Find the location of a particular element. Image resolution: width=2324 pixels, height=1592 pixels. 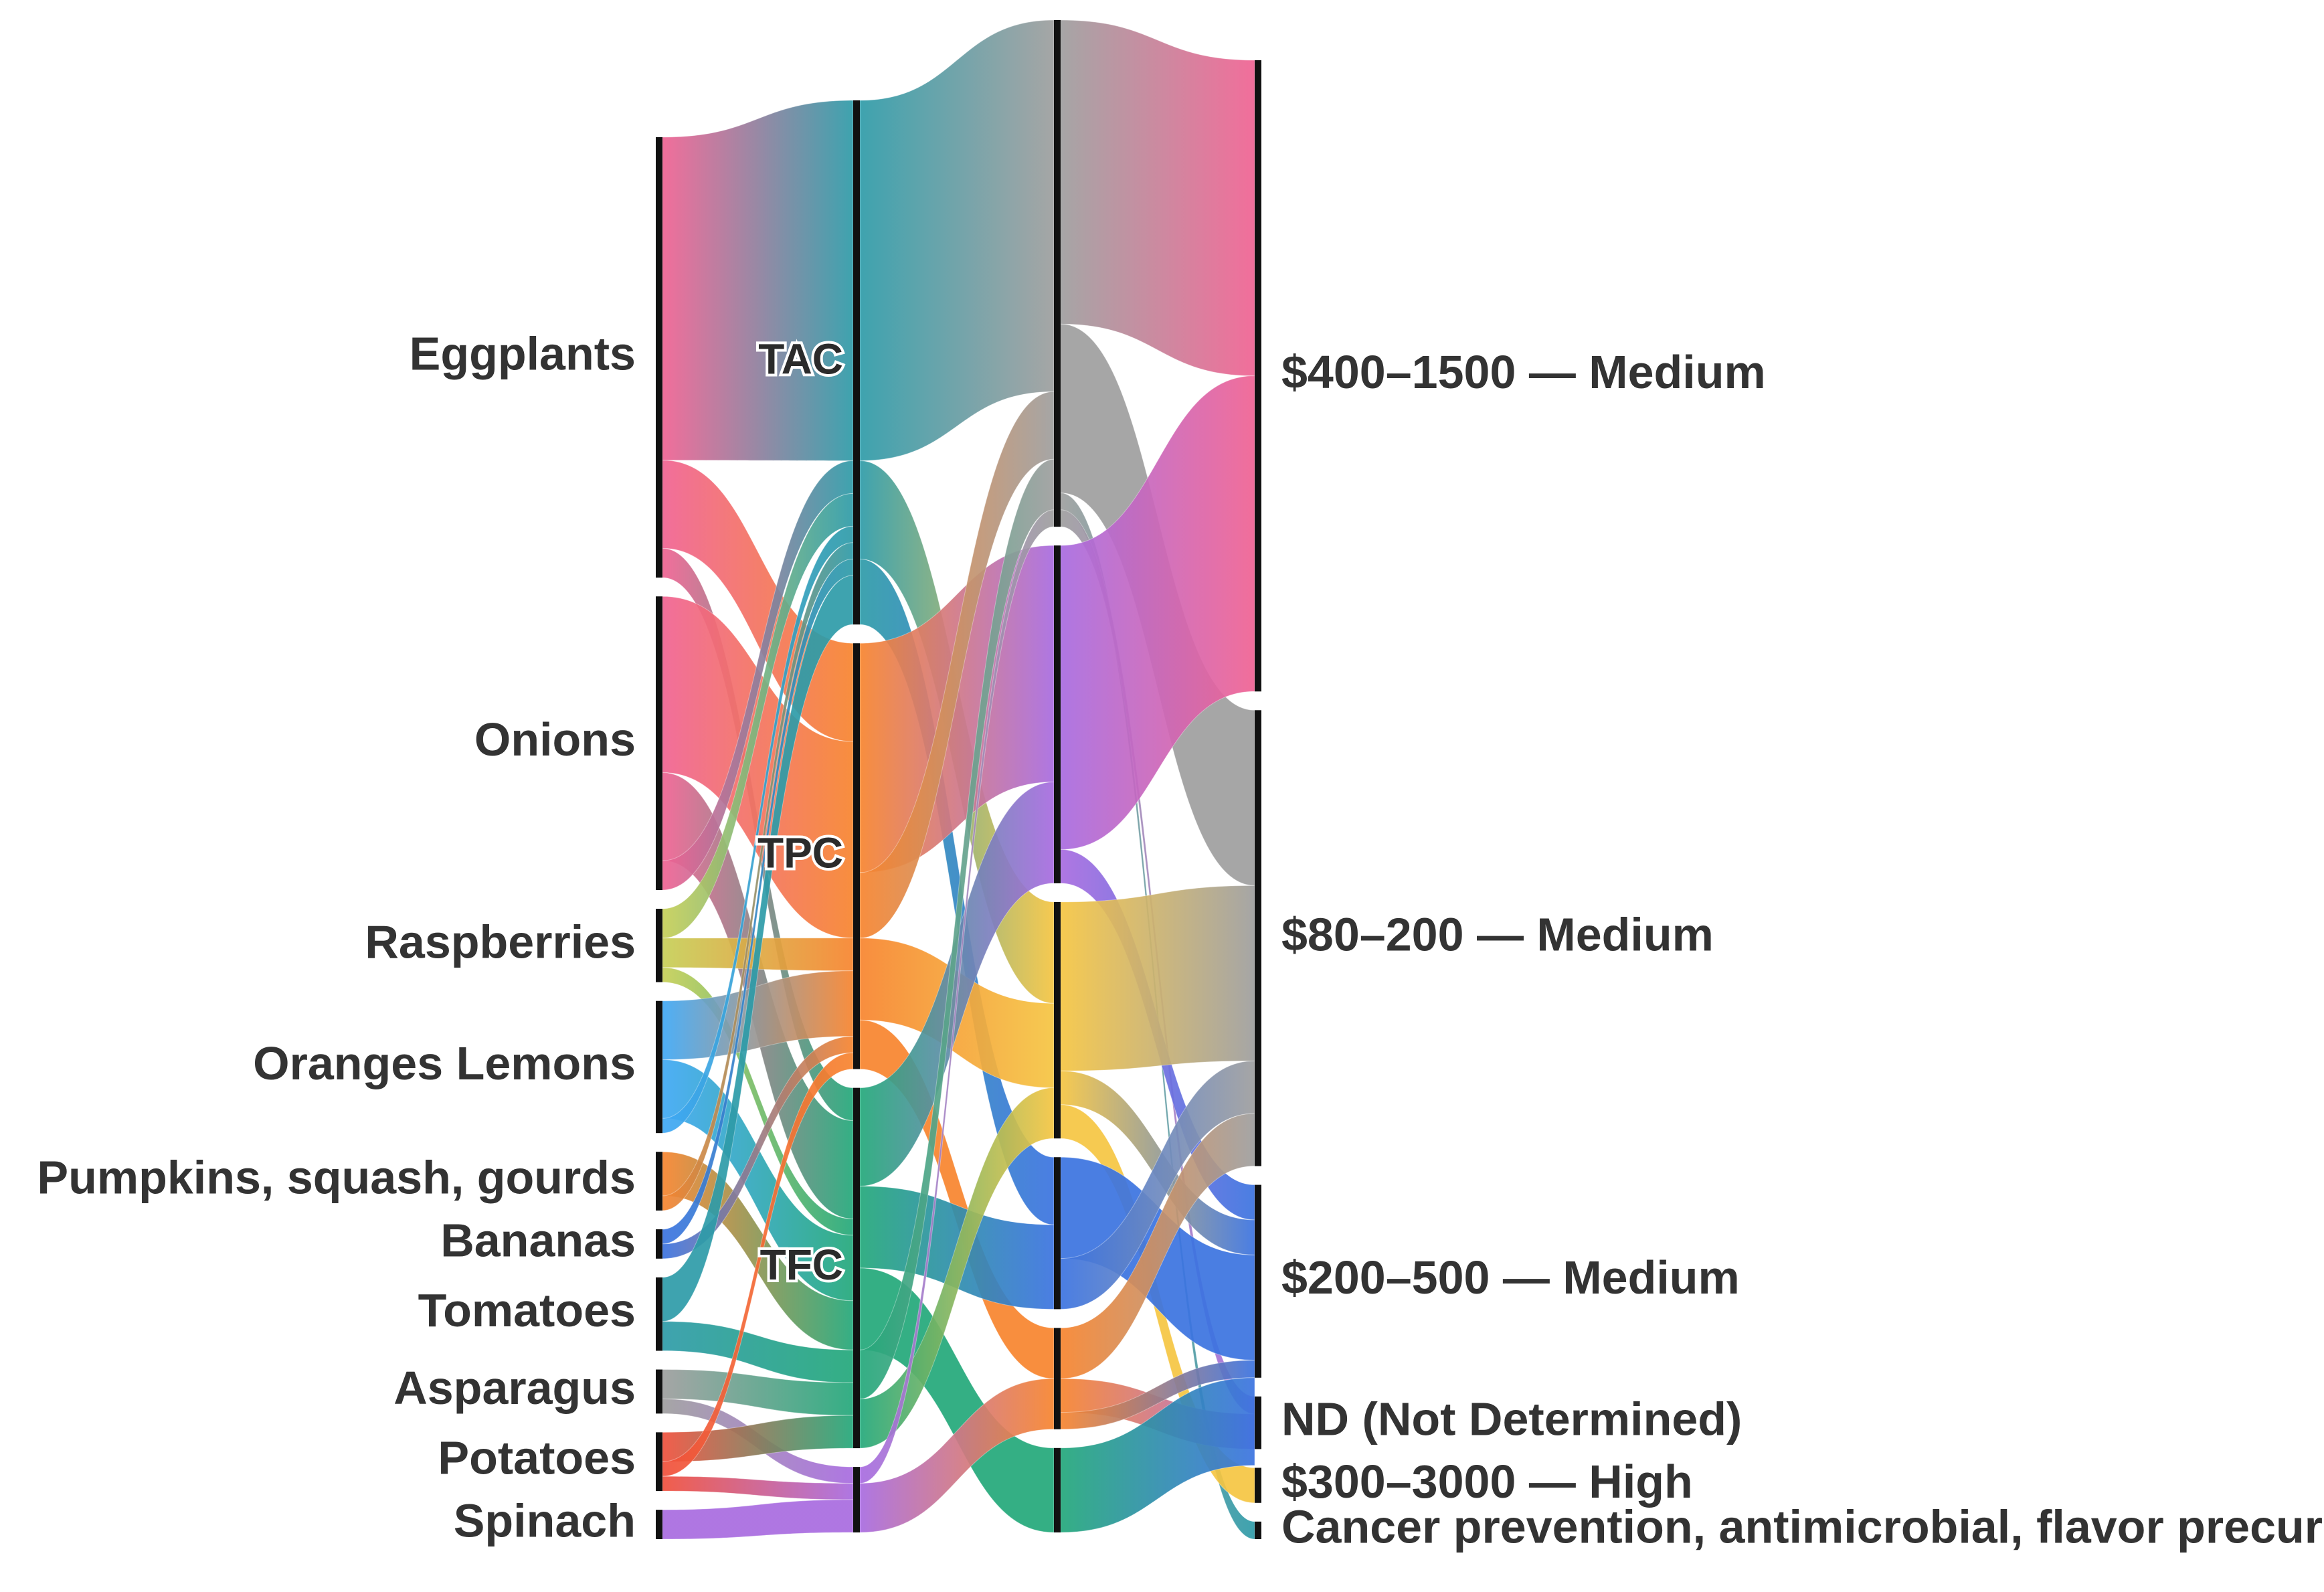

sankey-node-tfc is located at coordinates (856, 1268).